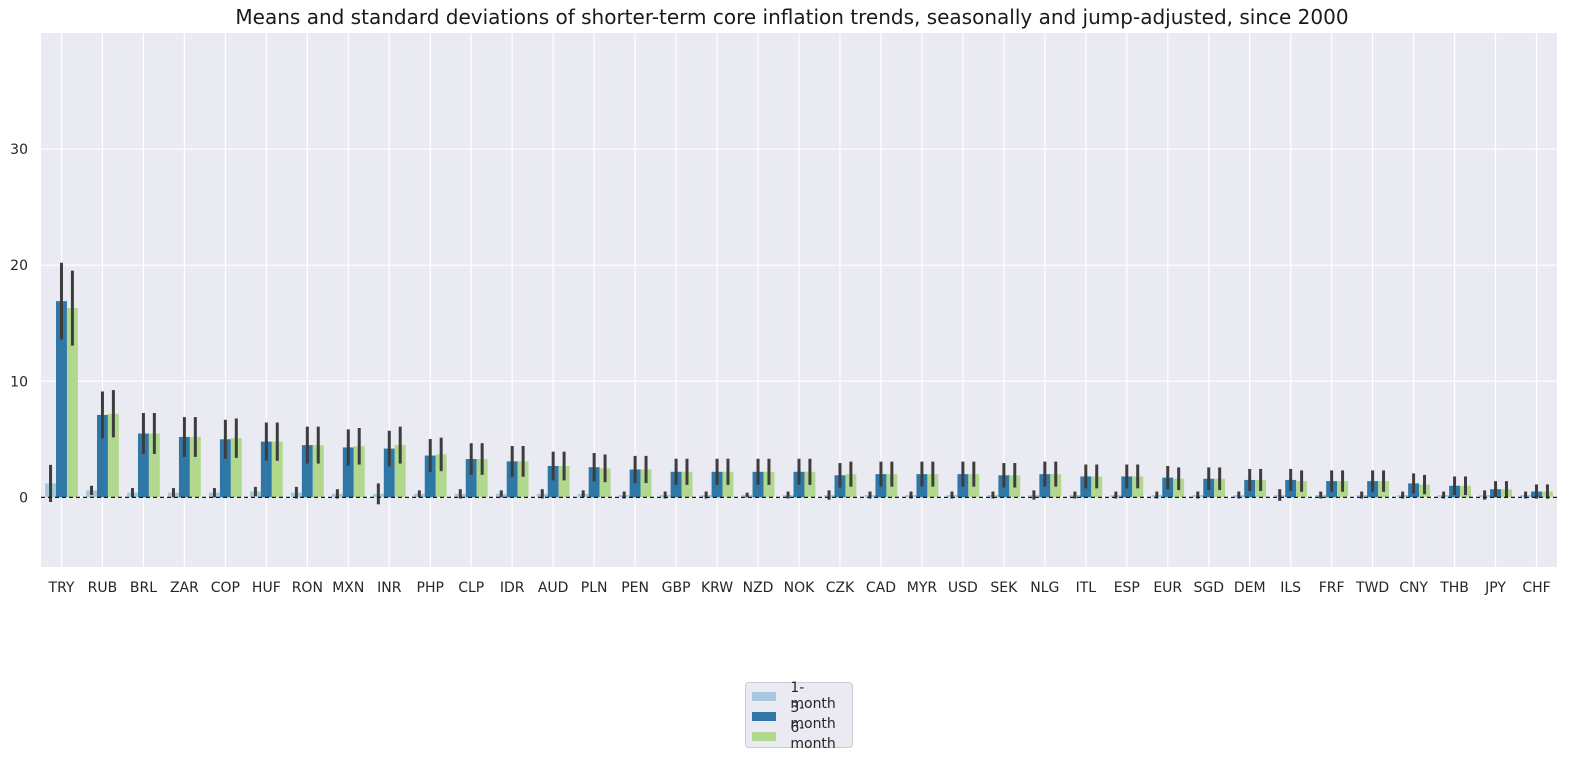 This screenshot has width=1584, height=768. What do you see at coordinates (143, 465) in the screenshot?
I see `bar-3-month-BRL` at bounding box center [143, 465].